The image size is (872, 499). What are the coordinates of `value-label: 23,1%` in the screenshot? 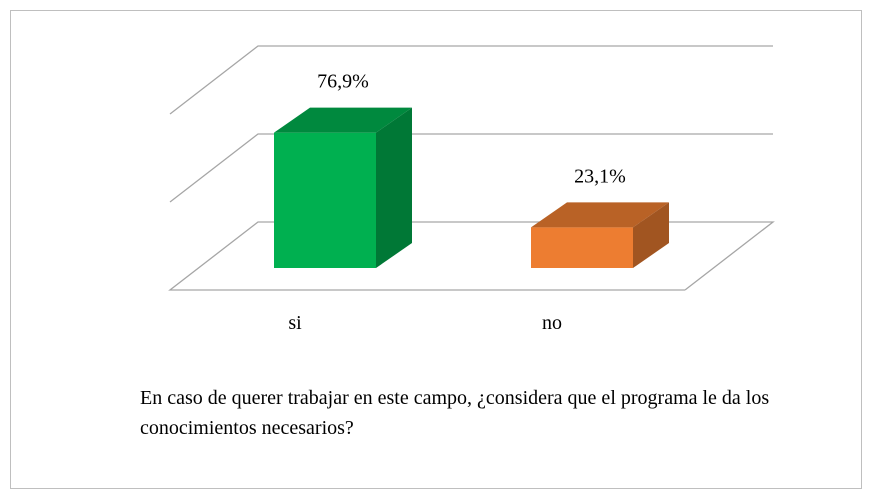 It's located at (600, 176).